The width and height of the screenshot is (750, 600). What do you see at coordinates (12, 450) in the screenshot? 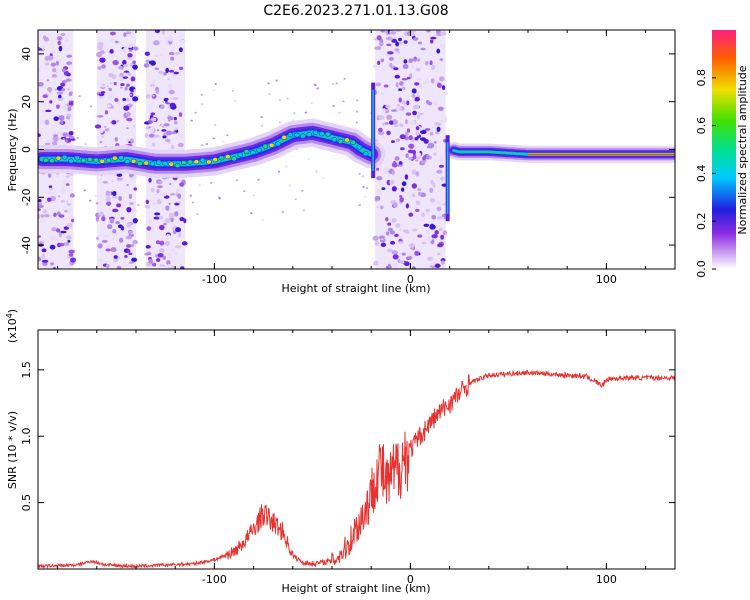
I see `snr-y-label: SNR (10 * v/v)` at bounding box center [12, 450].